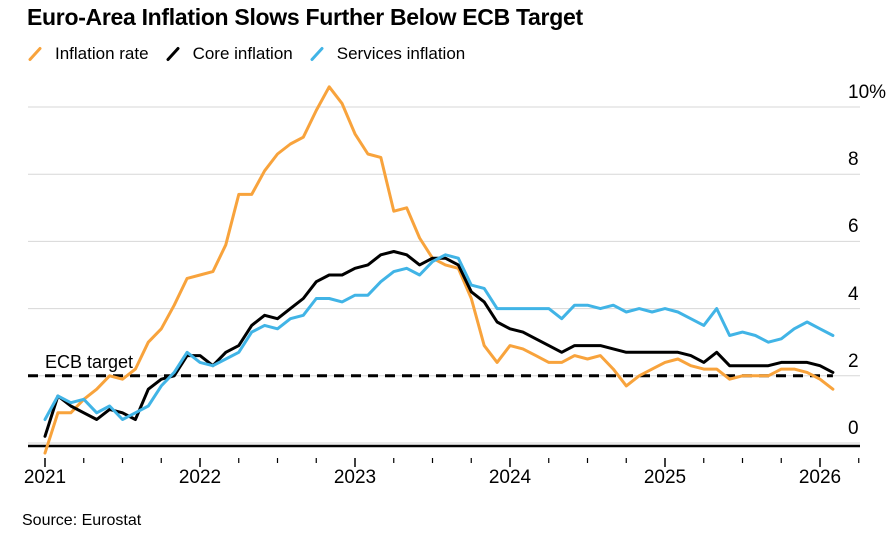 This screenshot has width=891, height=551. I want to click on inflation-rate-swatch-icon, so click(35, 54).